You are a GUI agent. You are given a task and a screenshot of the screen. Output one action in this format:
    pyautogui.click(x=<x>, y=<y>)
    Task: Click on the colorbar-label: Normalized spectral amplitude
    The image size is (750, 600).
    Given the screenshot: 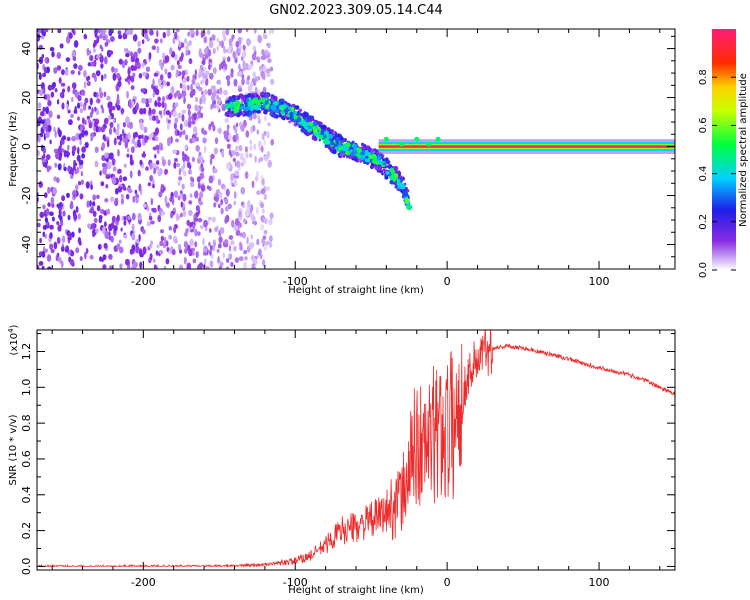 What is the action you would take?
    pyautogui.click(x=743, y=150)
    